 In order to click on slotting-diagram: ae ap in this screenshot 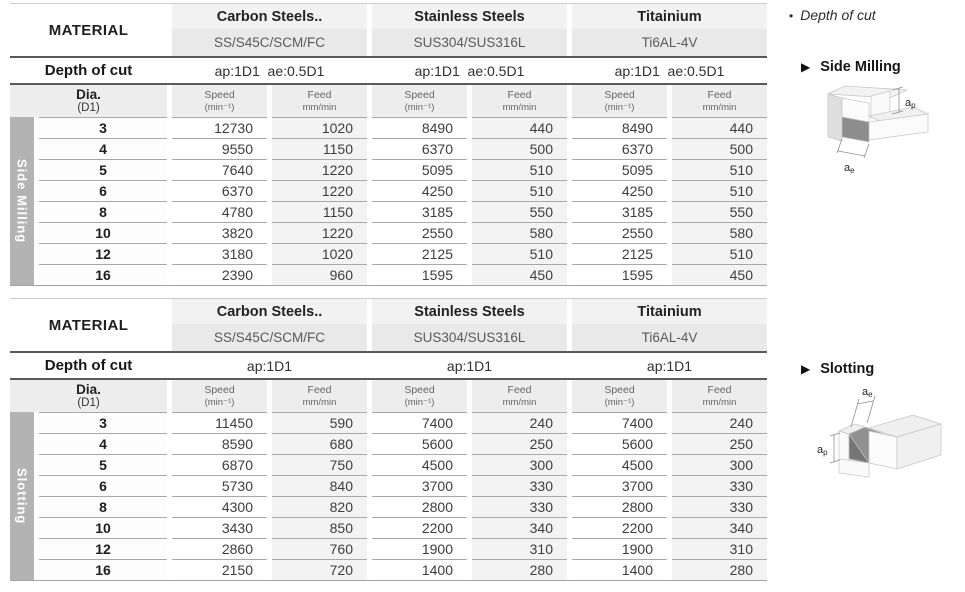, I will do `click(880, 432)`.